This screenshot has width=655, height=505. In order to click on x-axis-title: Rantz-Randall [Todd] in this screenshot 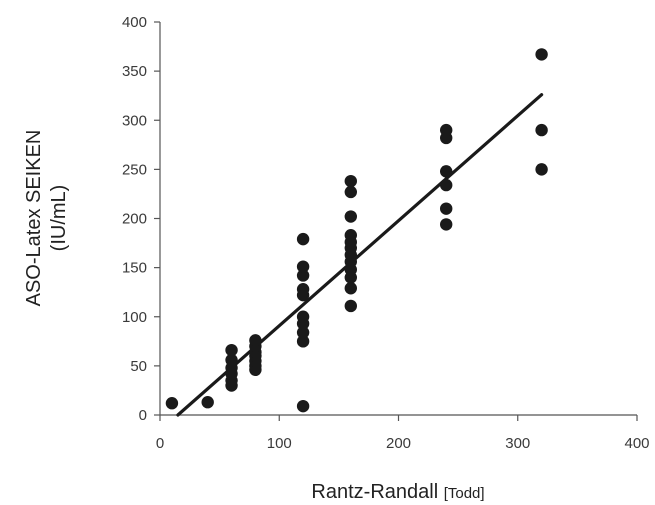, I will do `click(397, 492)`.